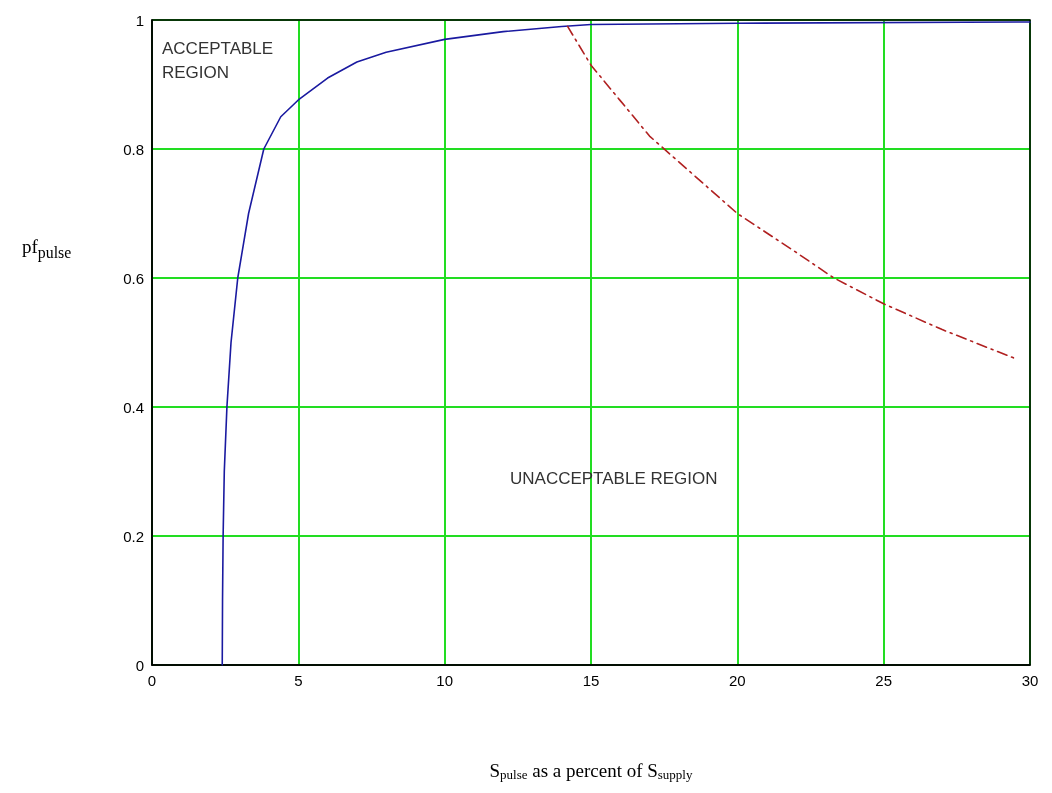 This screenshot has height=793, width=1052. What do you see at coordinates (220, 60) in the screenshot?
I see `annotation: ACCEPTABLE REGION` at bounding box center [220, 60].